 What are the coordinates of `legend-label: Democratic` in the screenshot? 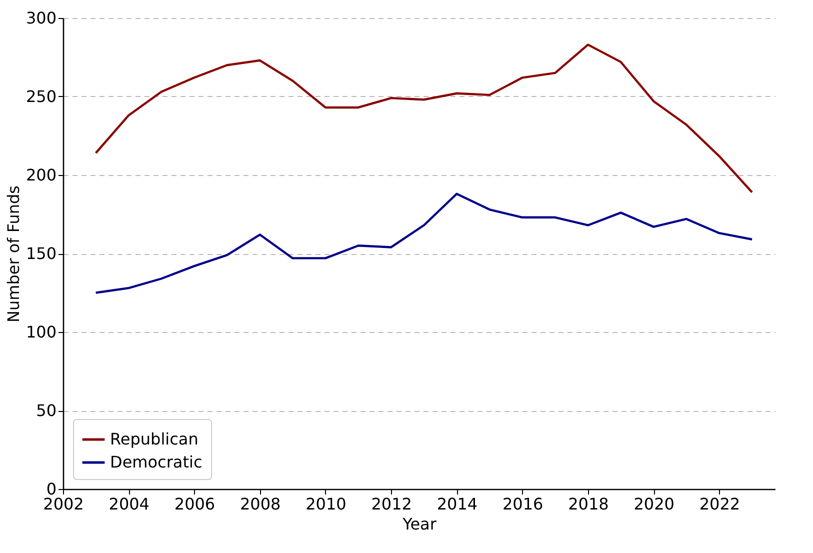 It's located at (156, 462).